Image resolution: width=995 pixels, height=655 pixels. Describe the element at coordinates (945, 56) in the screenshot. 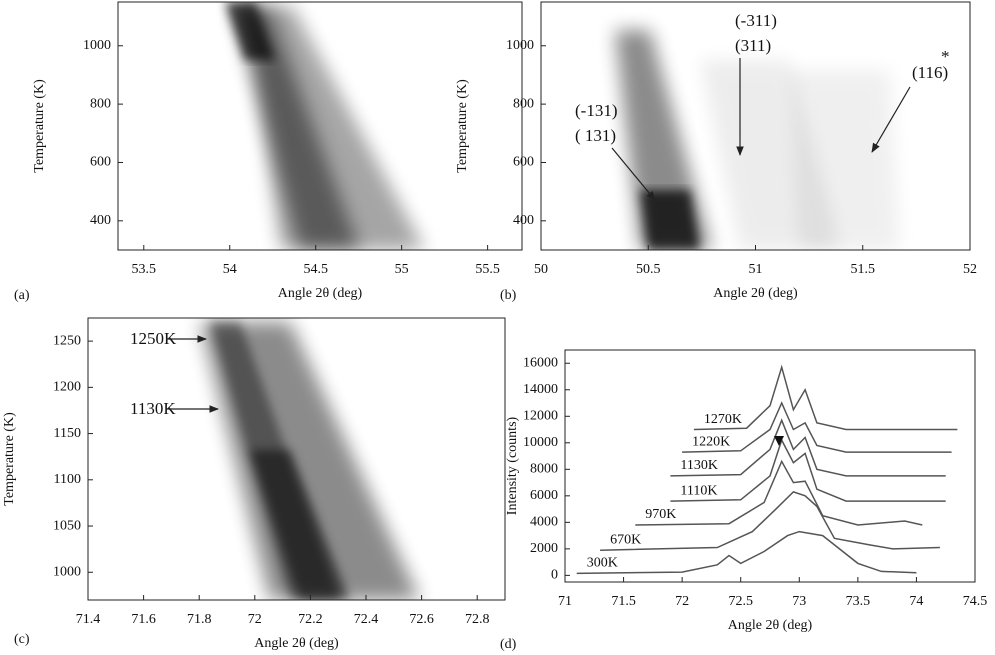

I see `annotation: *` at that location.